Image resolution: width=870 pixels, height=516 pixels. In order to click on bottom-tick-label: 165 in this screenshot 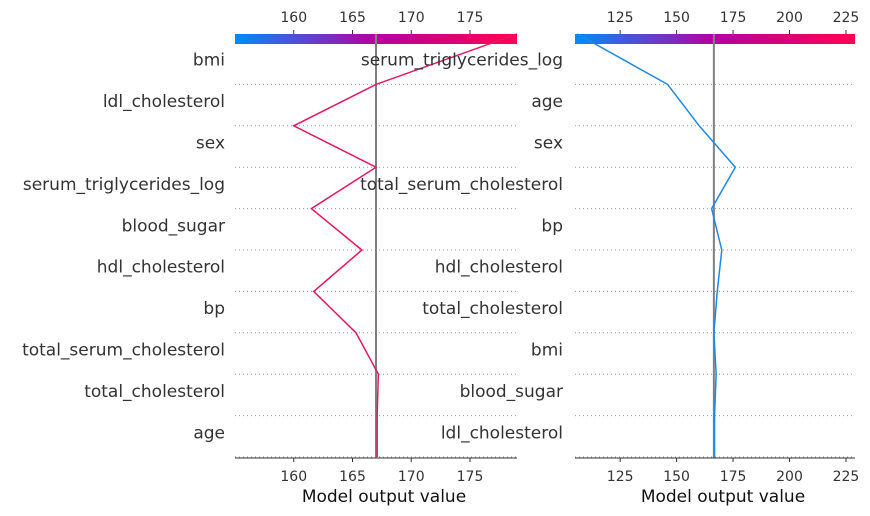, I will do `click(352, 477)`.